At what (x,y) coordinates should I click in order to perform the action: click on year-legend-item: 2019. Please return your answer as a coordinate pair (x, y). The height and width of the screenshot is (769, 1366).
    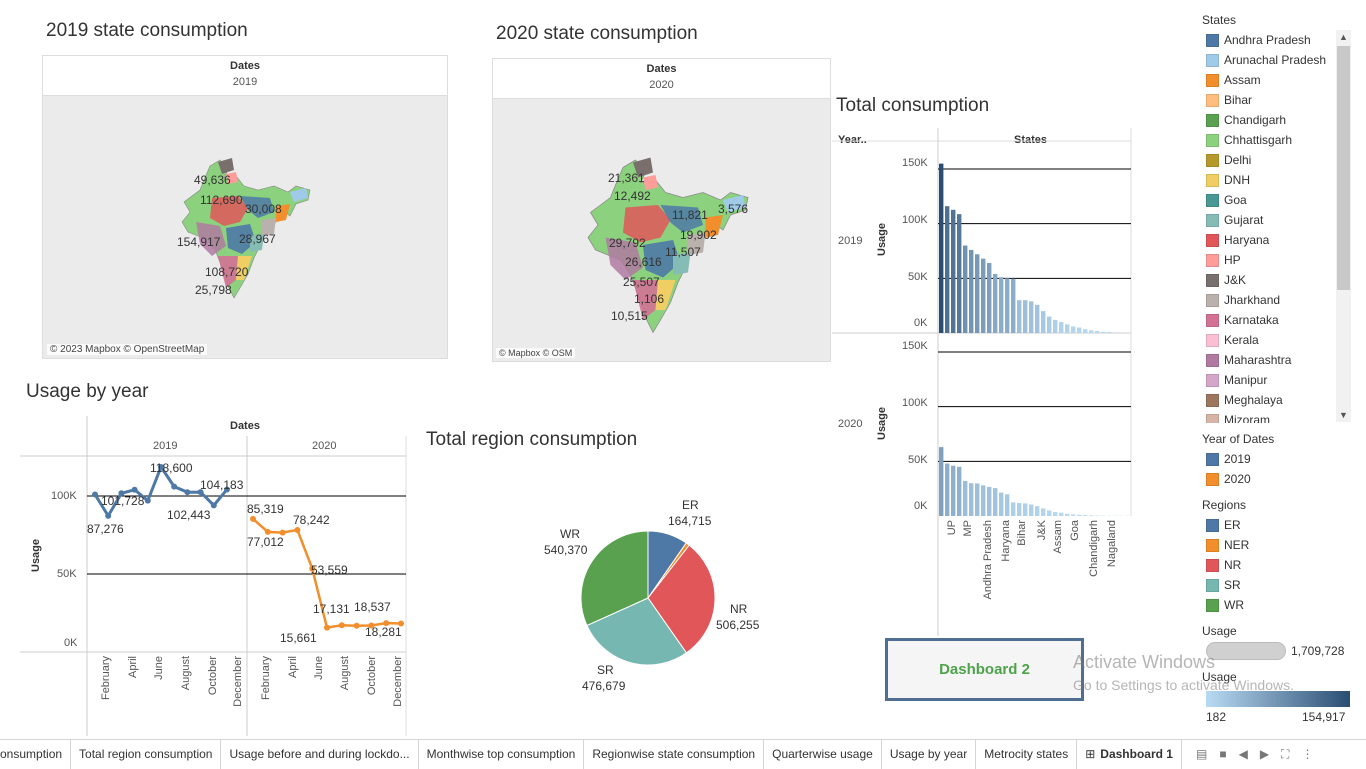
    Looking at the image, I should click on (1228, 459).